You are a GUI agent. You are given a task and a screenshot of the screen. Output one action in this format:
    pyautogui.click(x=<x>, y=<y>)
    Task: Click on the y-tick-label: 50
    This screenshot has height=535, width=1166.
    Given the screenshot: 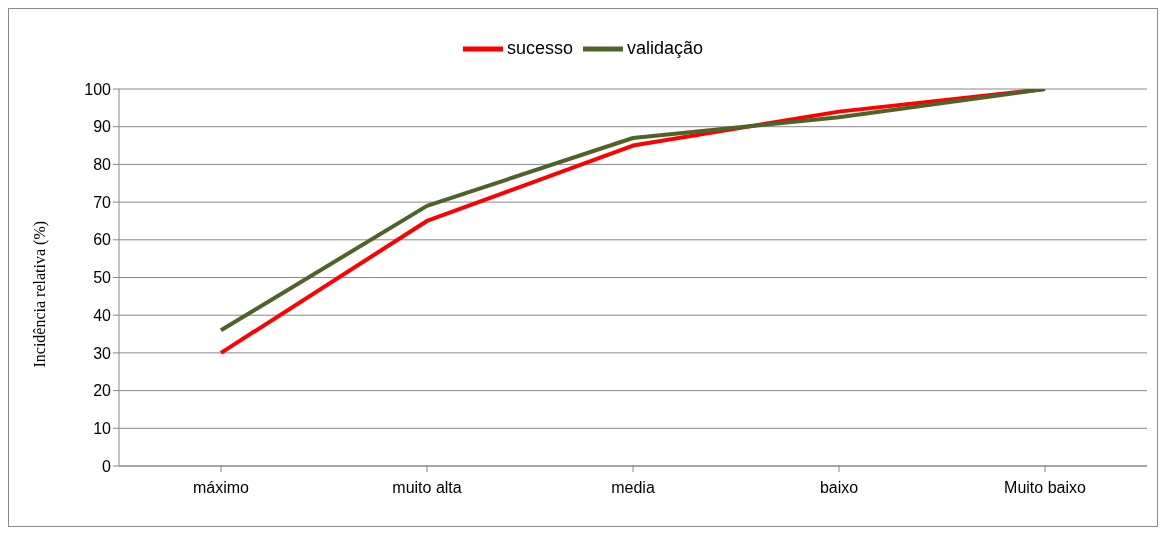 What is the action you would take?
    pyautogui.click(x=102, y=278)
    